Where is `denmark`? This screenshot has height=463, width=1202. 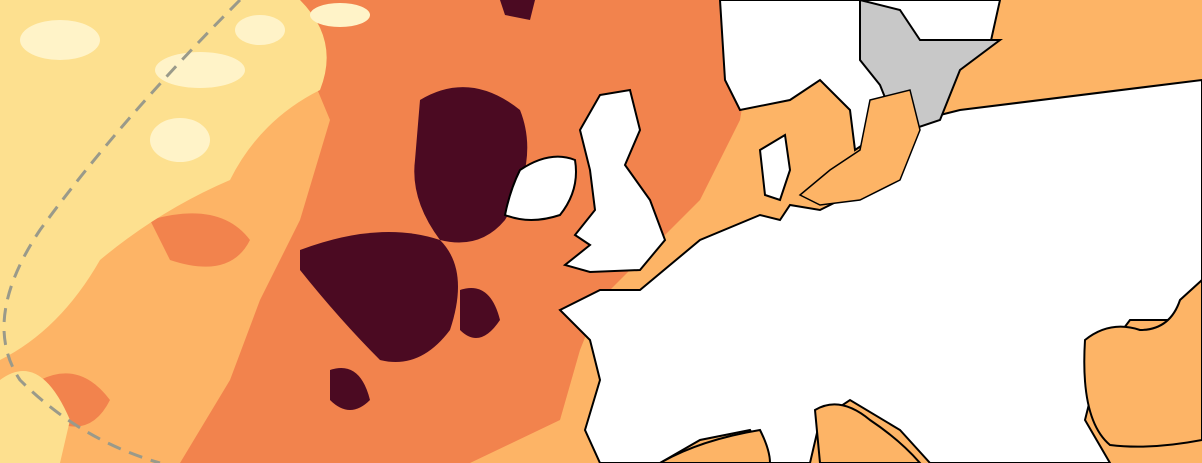
denmark is located at coordinates (775, 167).